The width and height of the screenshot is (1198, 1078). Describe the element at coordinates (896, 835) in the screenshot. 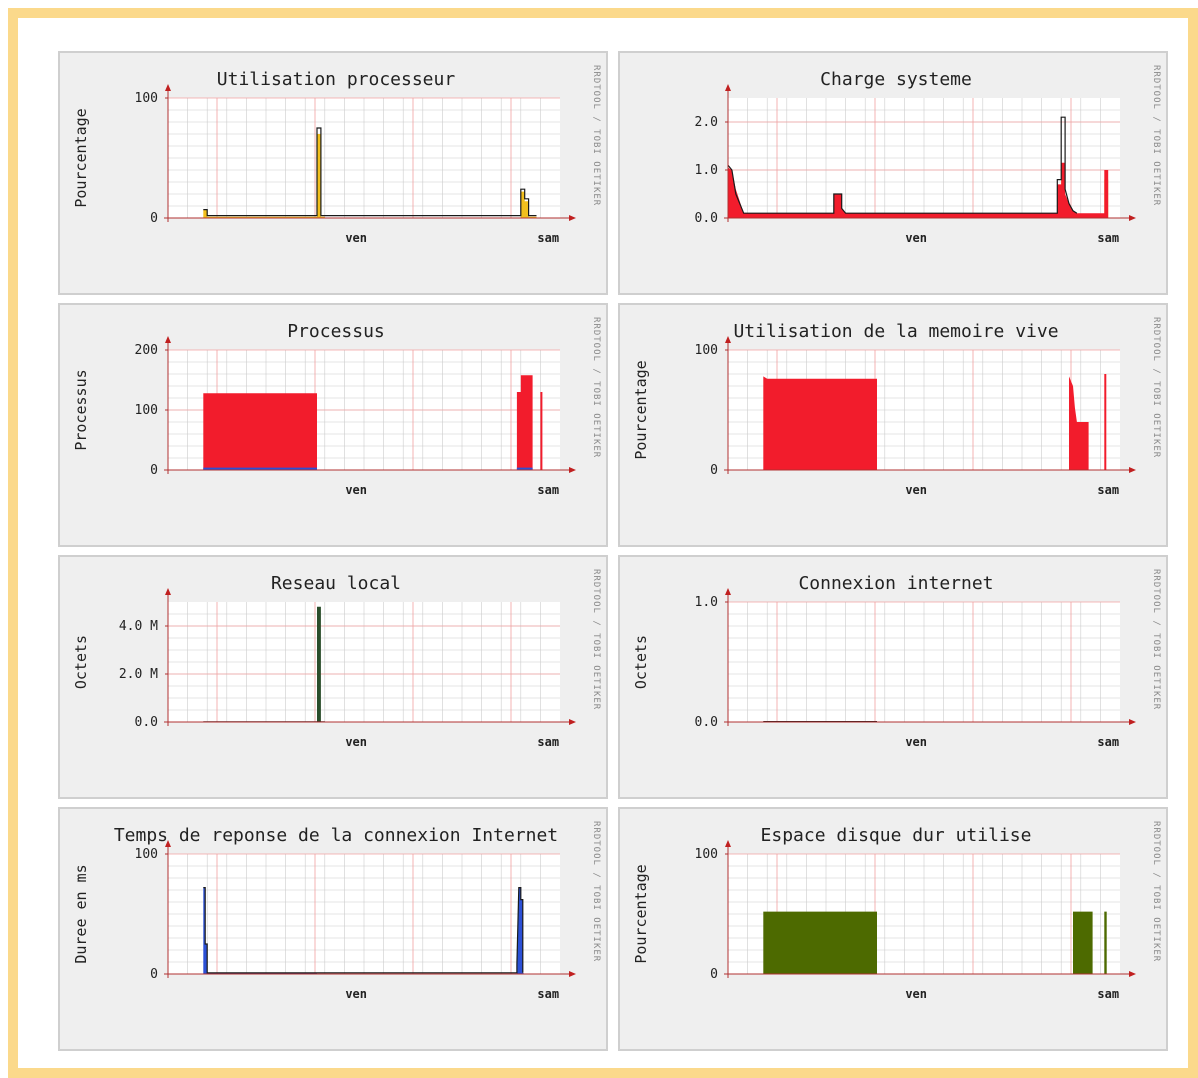

I see `graph-title: Espace disque dur utilise` at that location.